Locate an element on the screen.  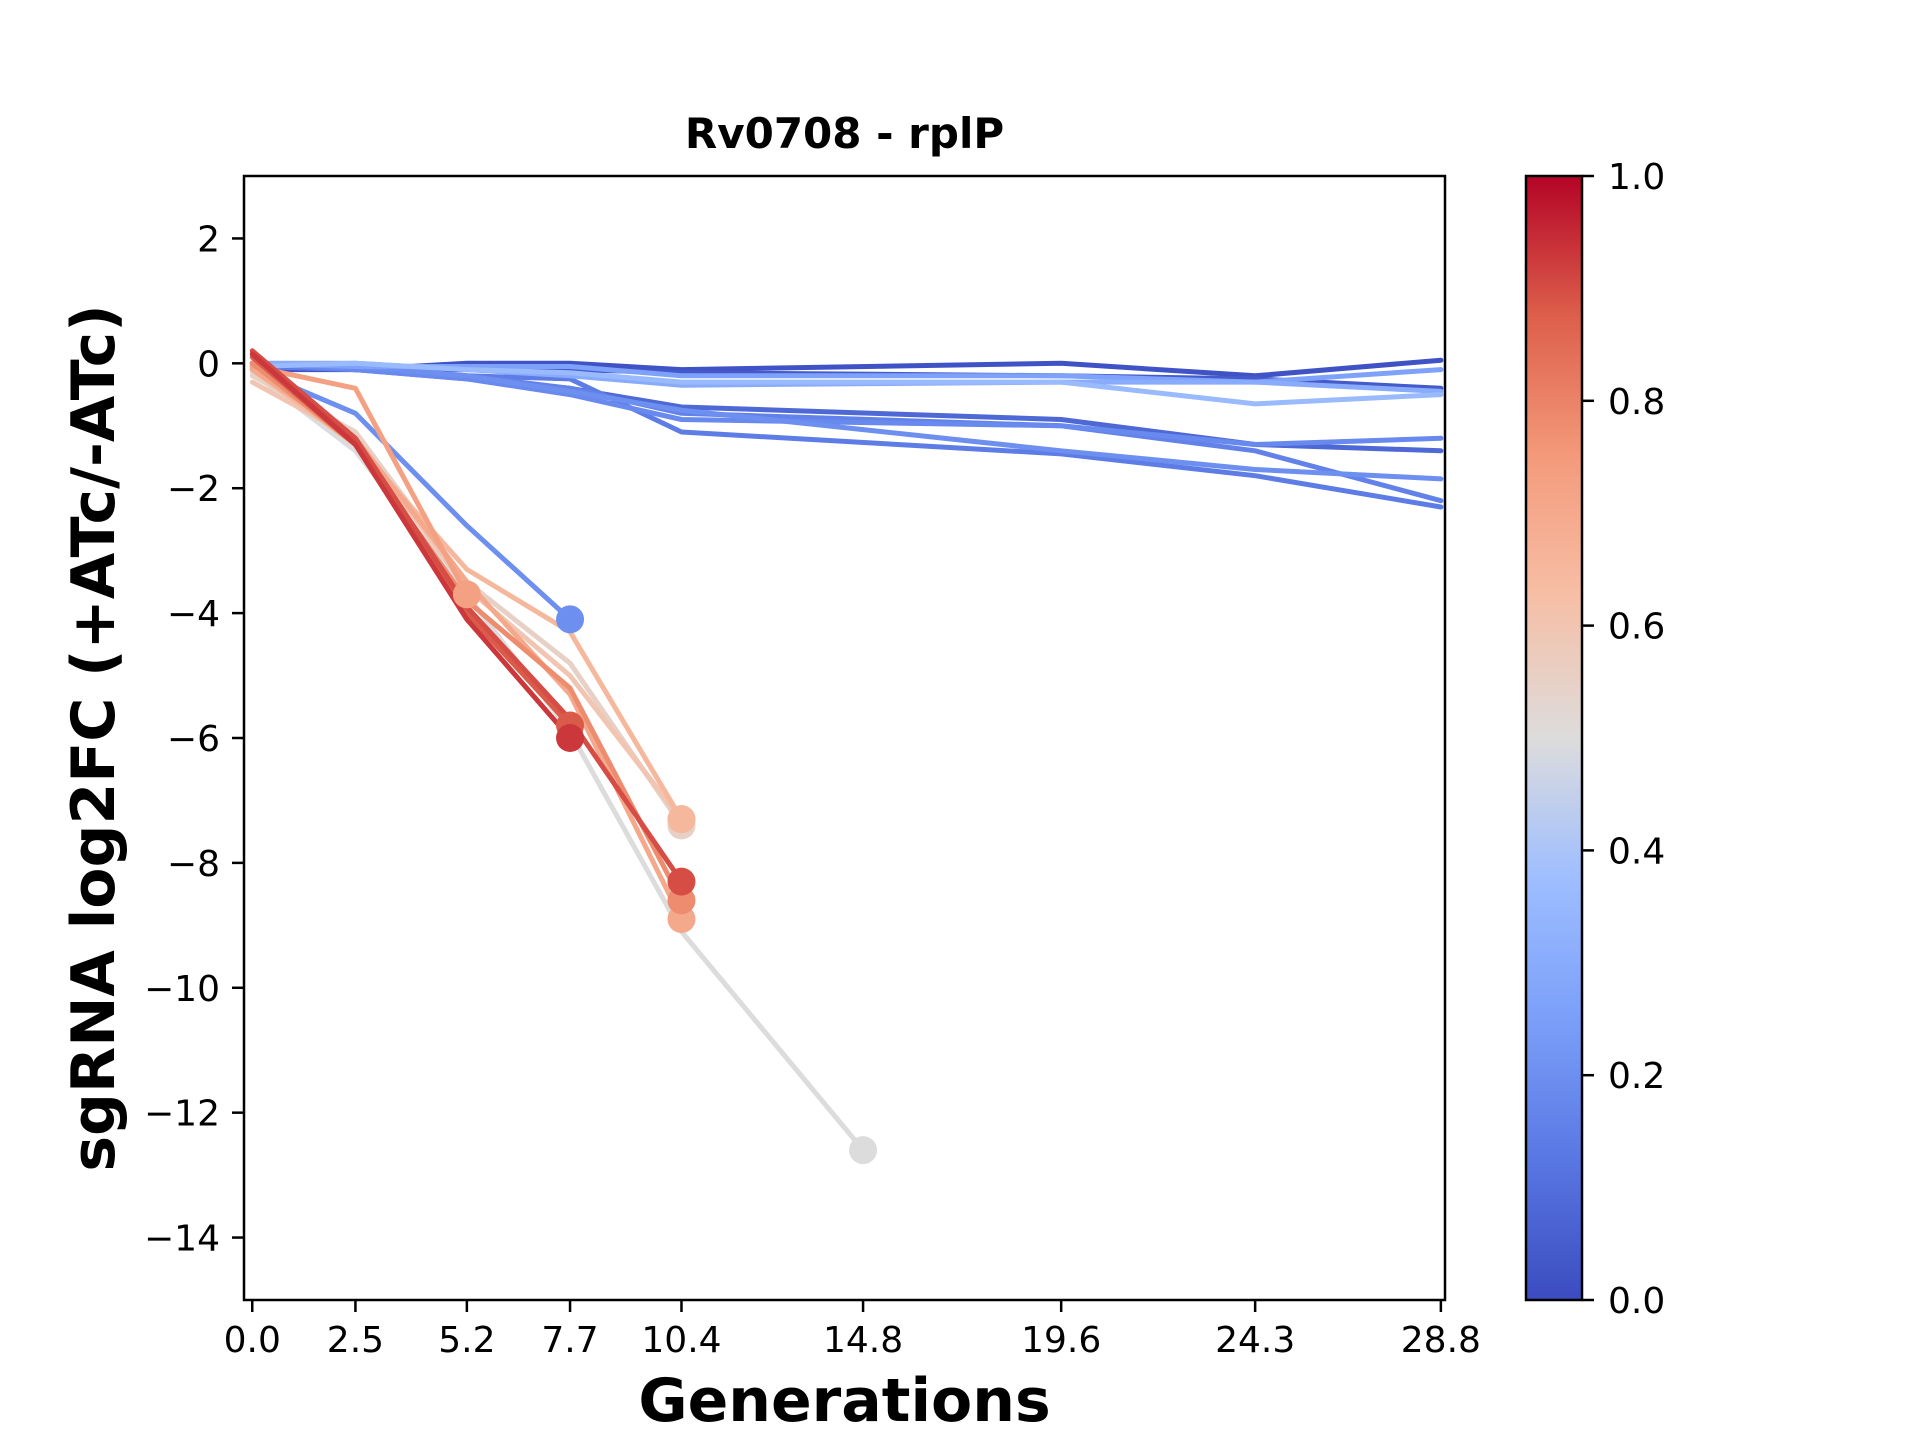
x-tick-label: 0.0 is located at coordinates (252, 1340).